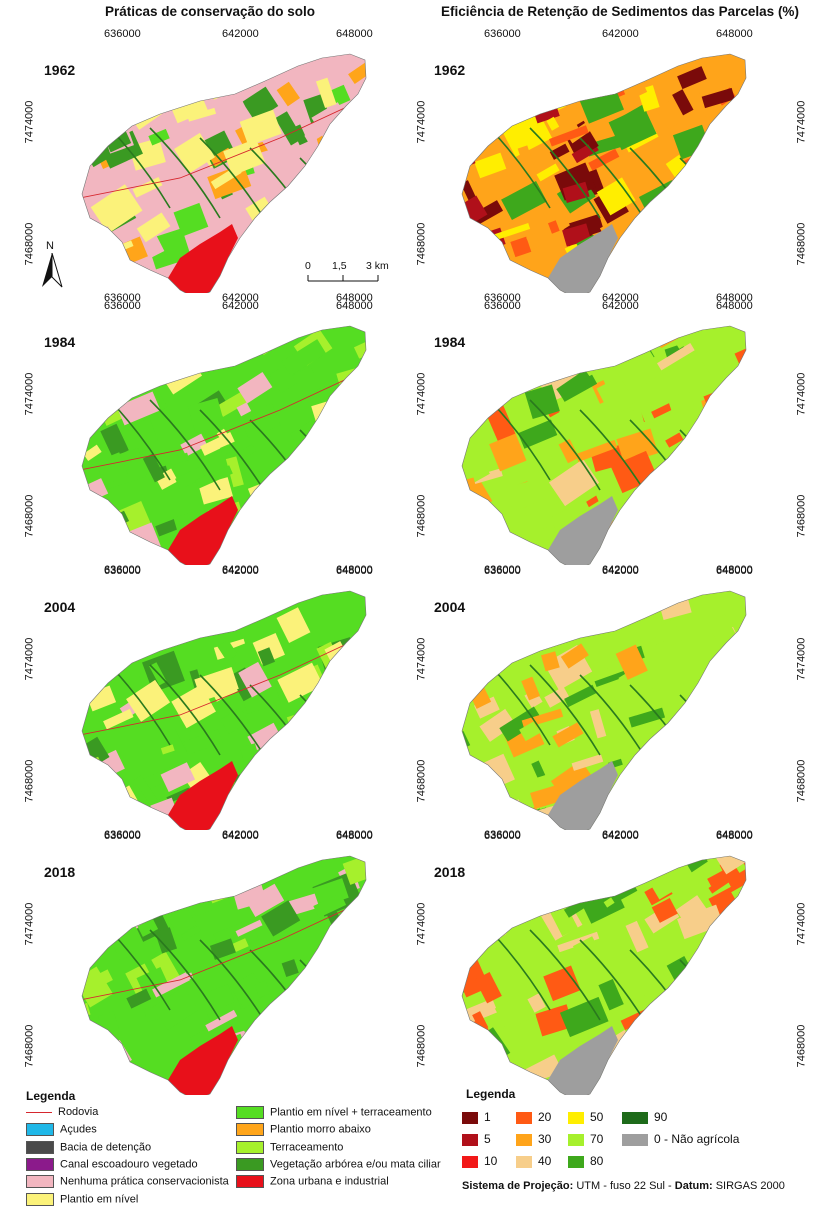  What do you see at coordinates (517, 1186) in the screenshot?
I see `projection-prefix: Sistema de Projeção:` at bounding box center [517, 1186].